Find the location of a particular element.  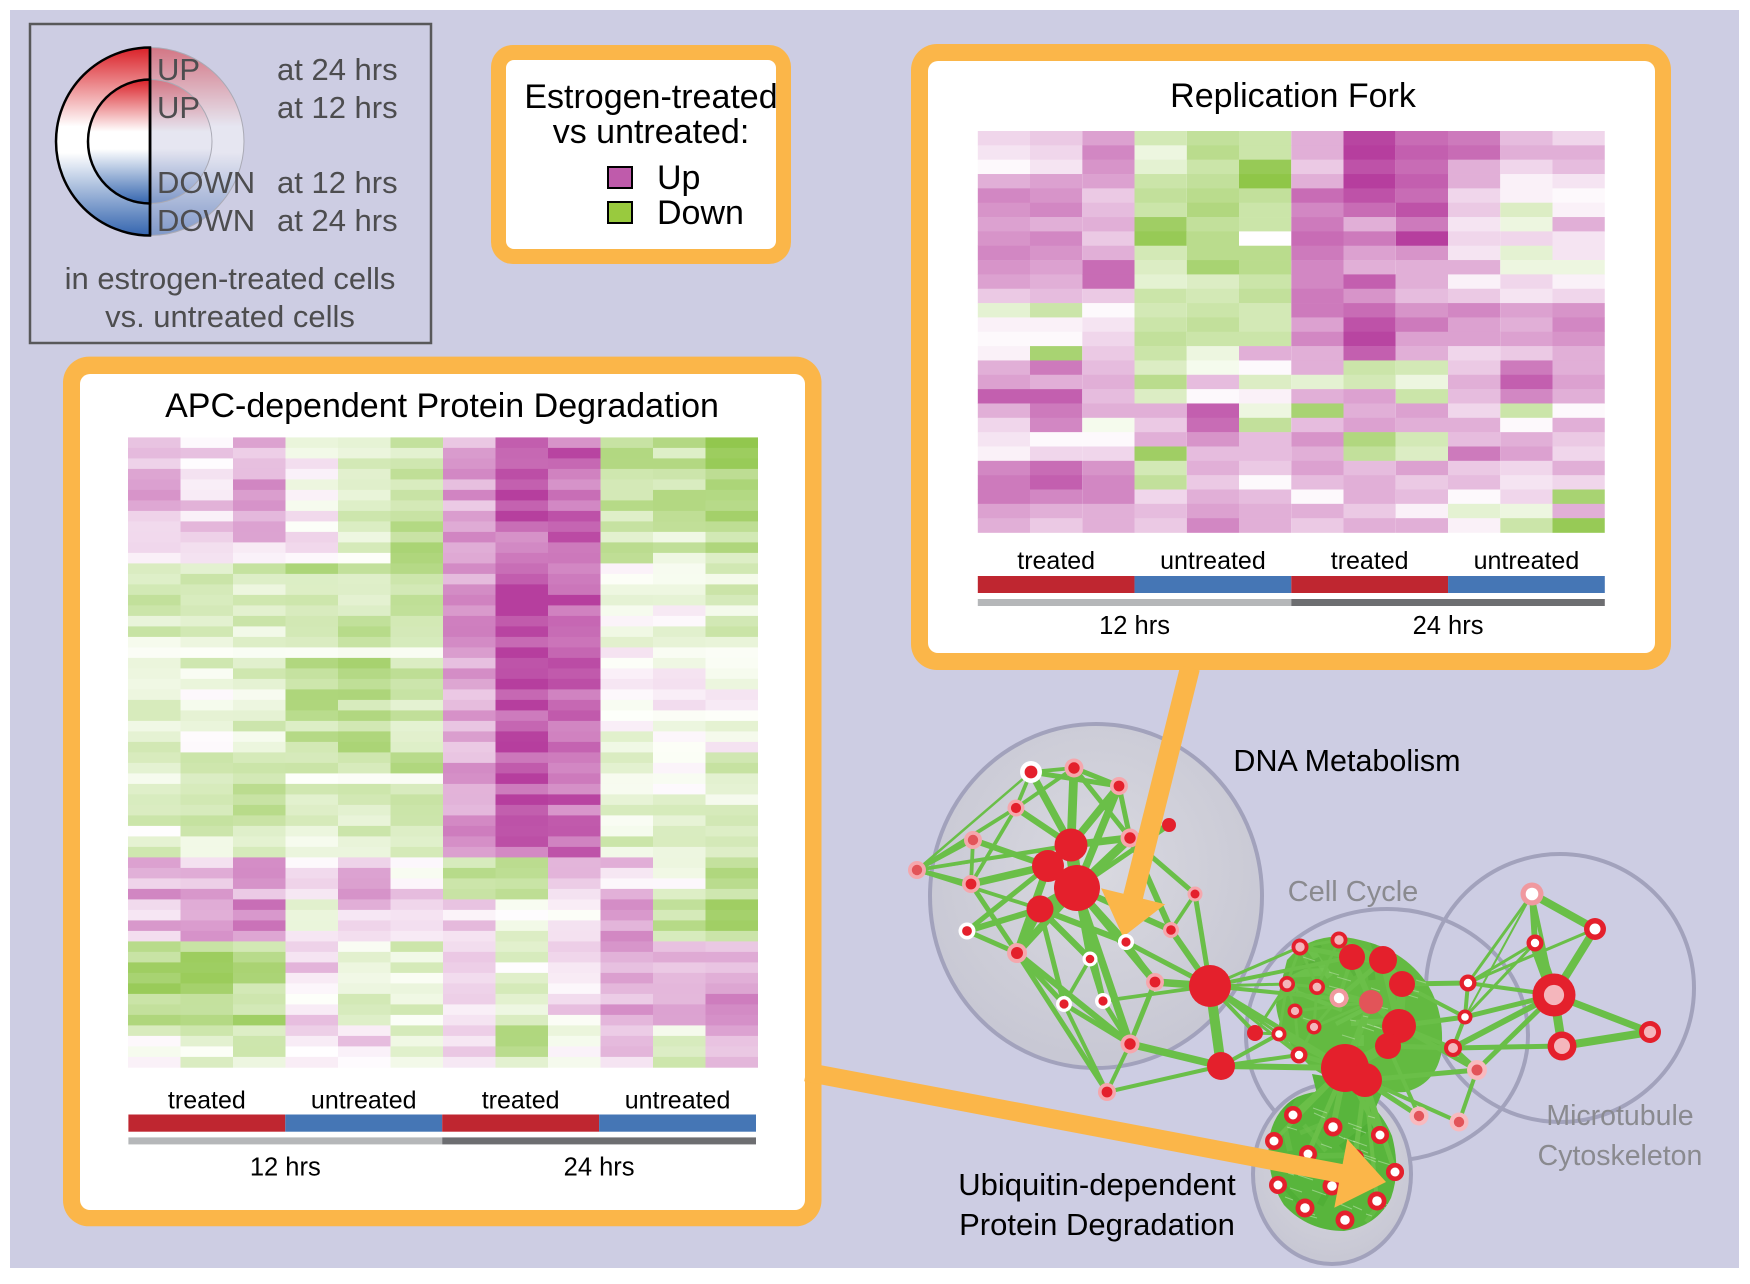

svg-text: vs. untreated cells is located at coordinates (230, 316).